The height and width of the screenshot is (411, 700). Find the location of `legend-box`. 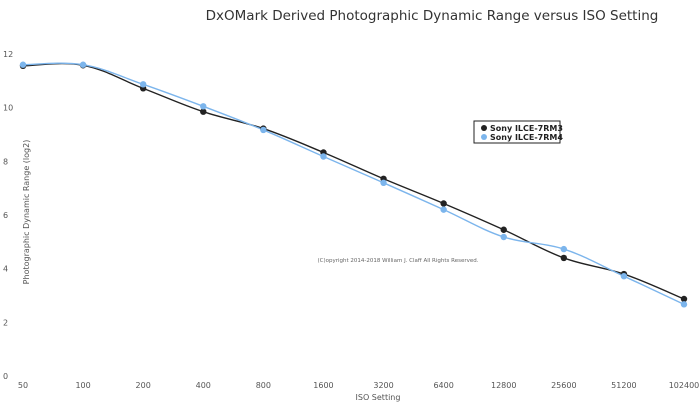

legend-box is located at coordinates (517, 132).